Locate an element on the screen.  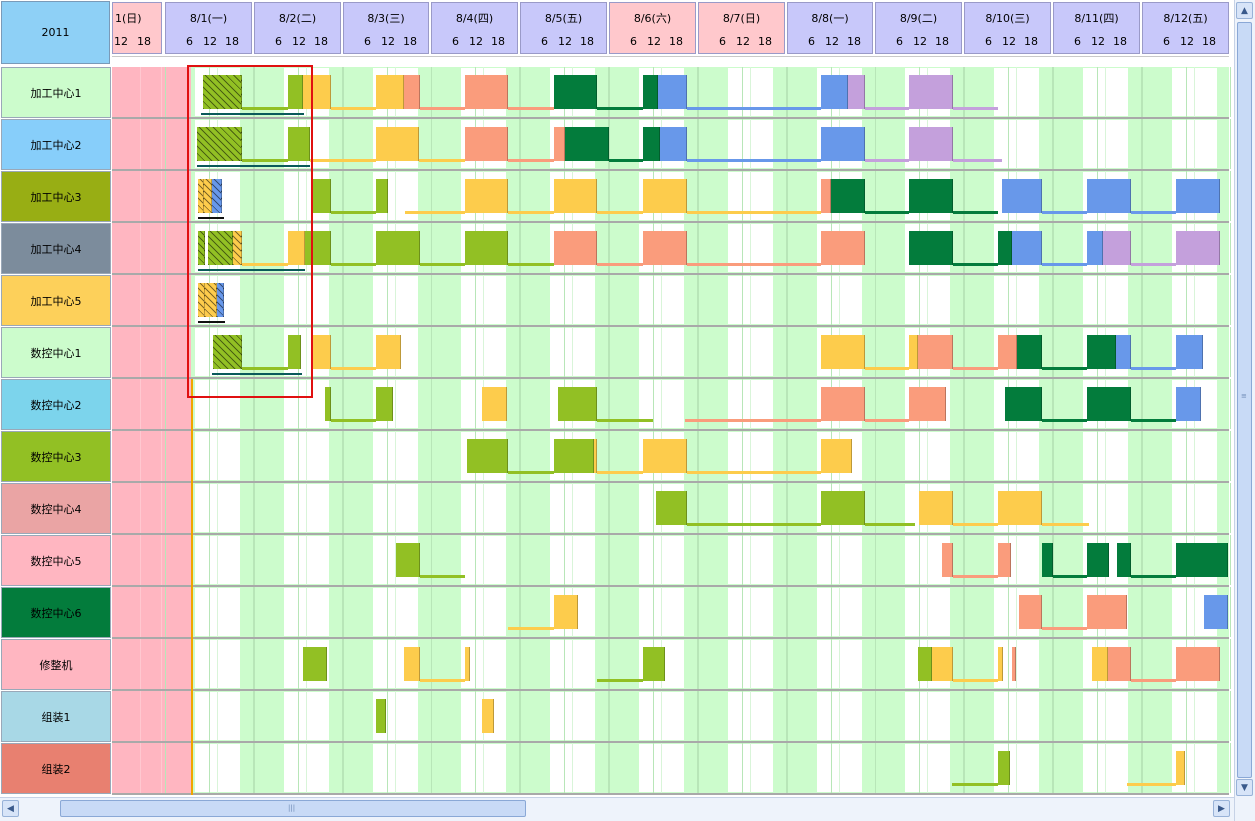
resource-label: 加工中心3 is located at coordinates (56, 196).